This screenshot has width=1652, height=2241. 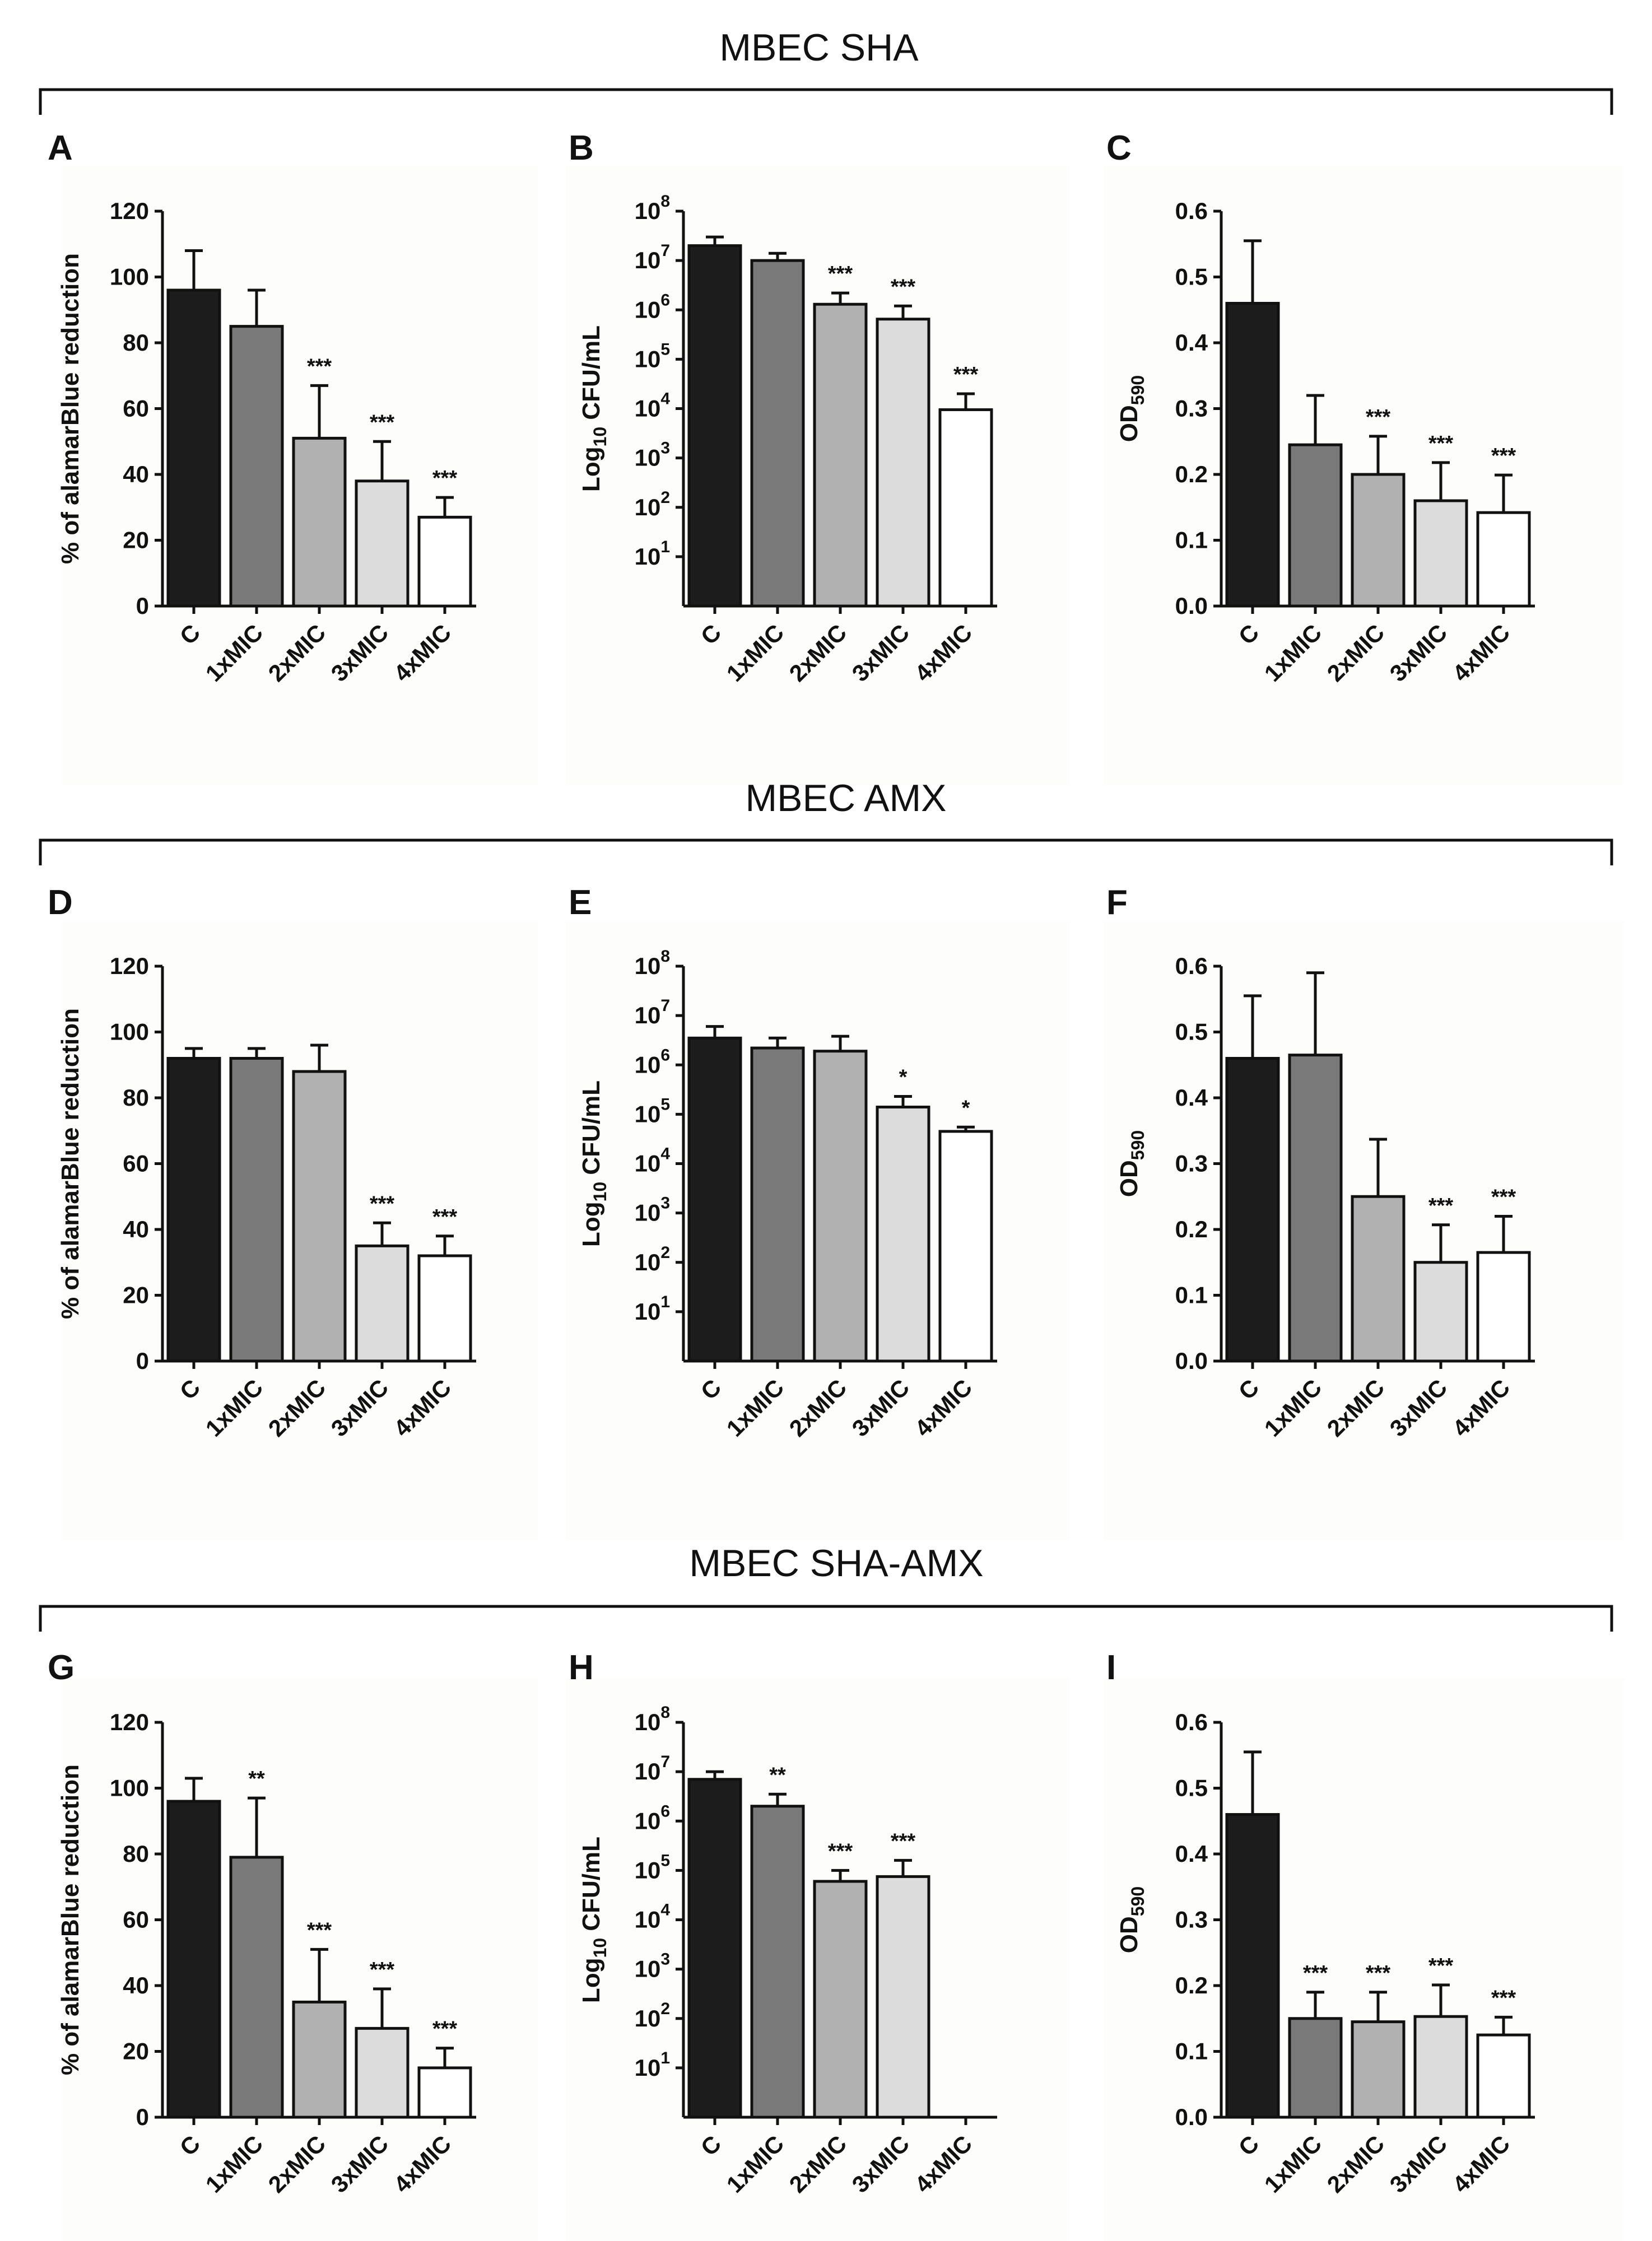 I want to click on panel-letter-d: D, so click(x=60, y=903).